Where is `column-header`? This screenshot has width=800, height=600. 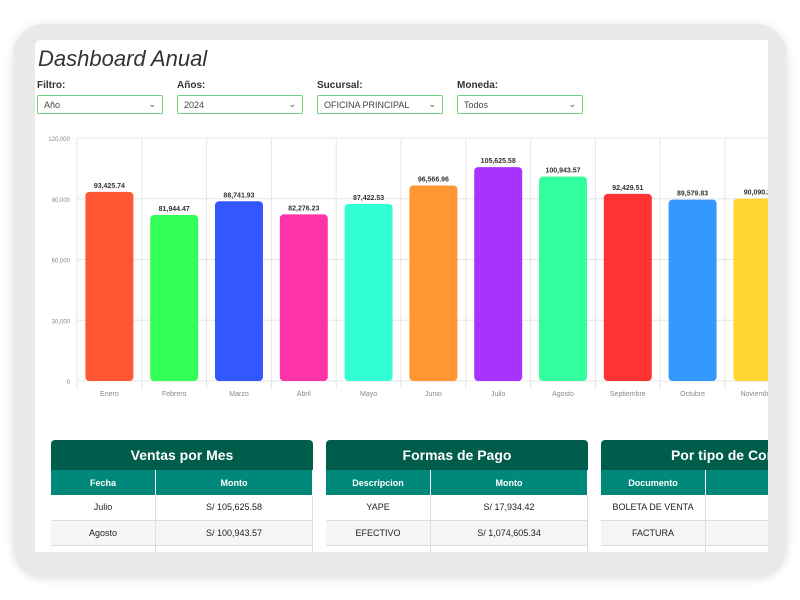 column-header is located at coordinates (736, 482).